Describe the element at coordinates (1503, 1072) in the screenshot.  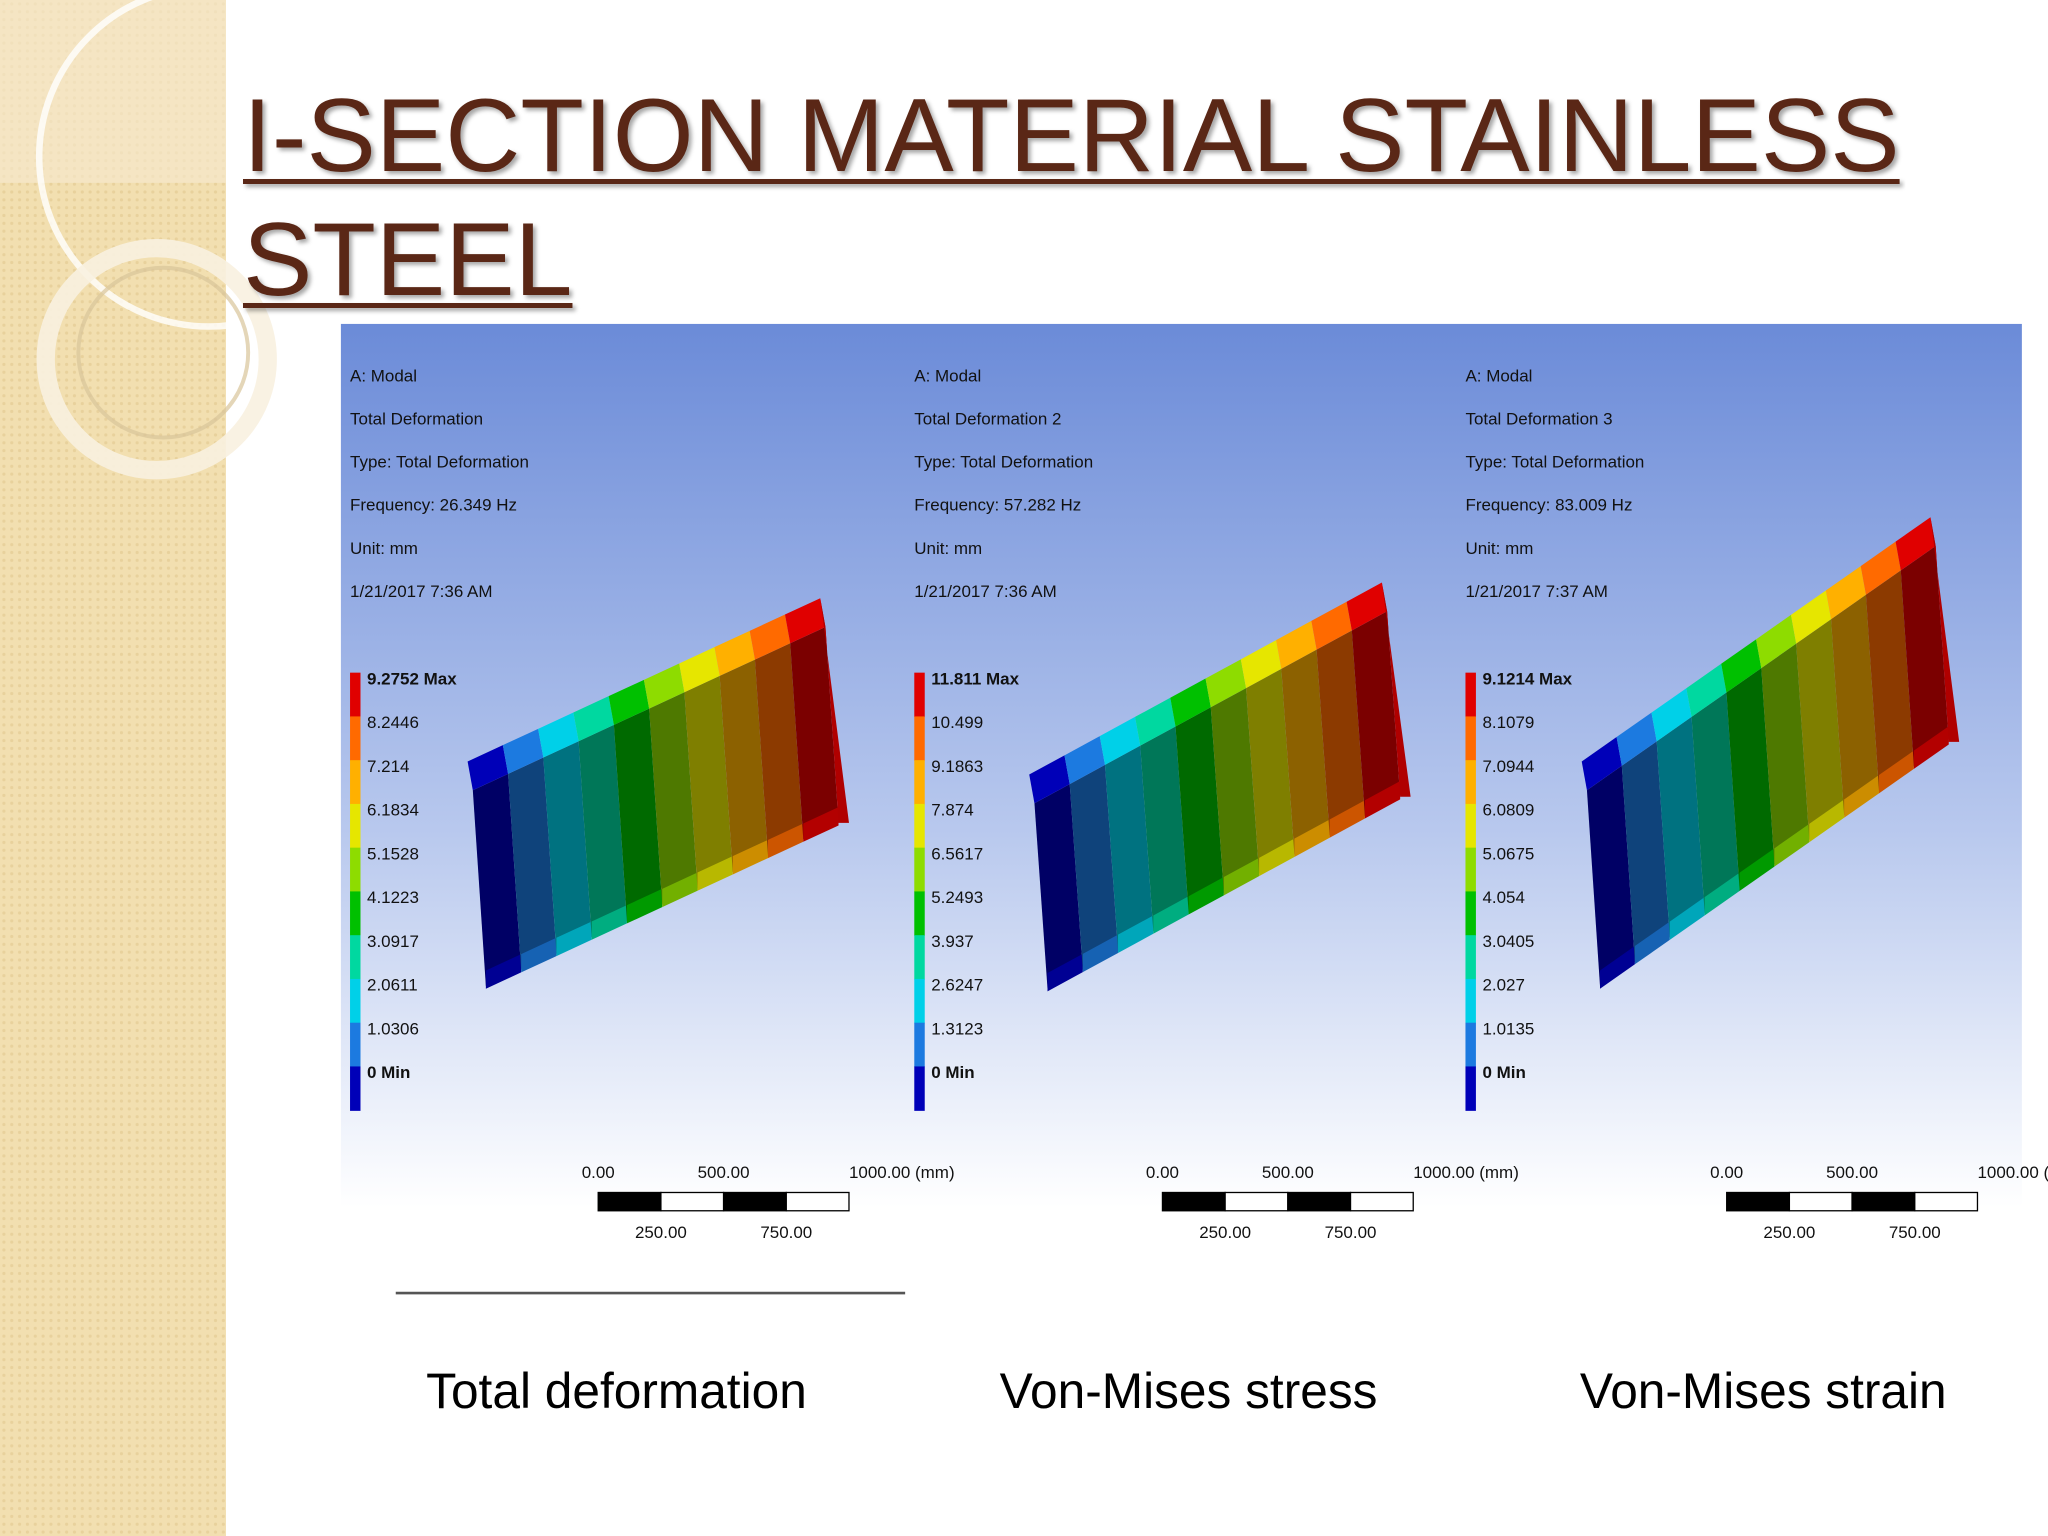
I see `legend-label: 0 Min` at that location.